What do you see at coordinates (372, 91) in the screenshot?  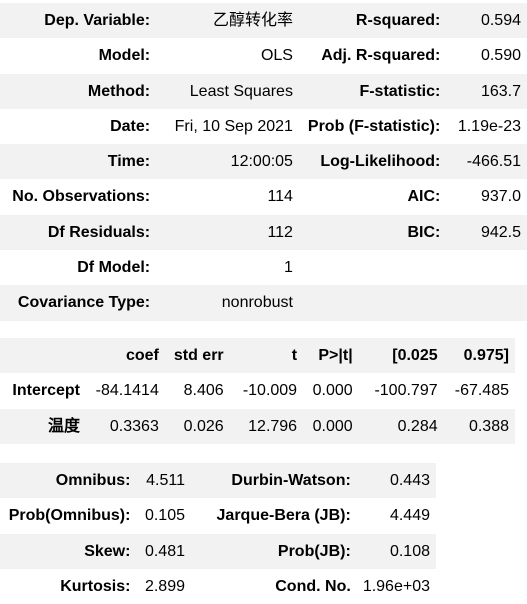 I see `summary-key: F-statistic:` at bounding box center [372, 91].